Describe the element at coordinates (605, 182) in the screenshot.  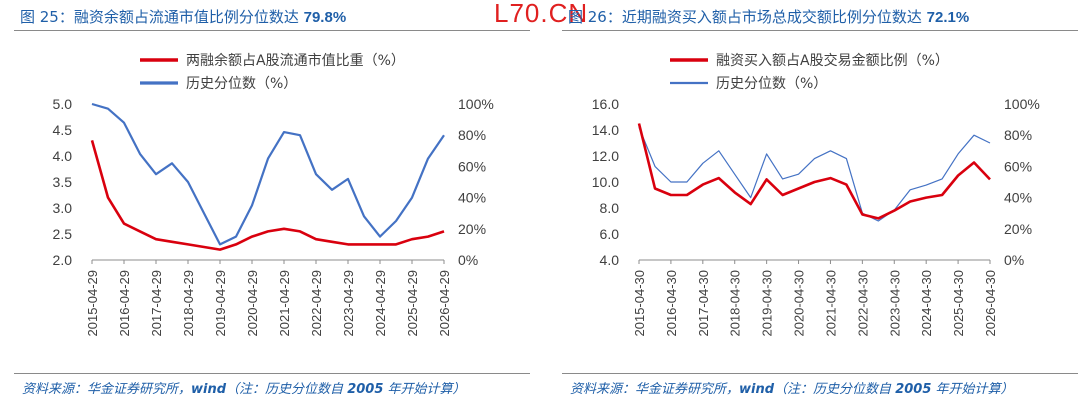
I see `y-left-tick-label: 10.0` at that location.